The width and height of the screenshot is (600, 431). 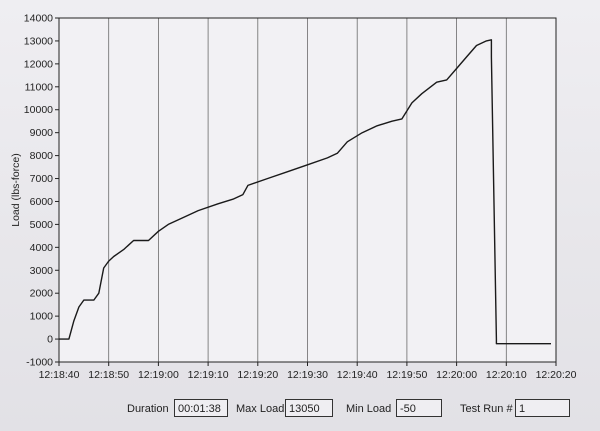 What do you see at coordinates (42, 248) in the screenshot?
I see `y-tick-label: 4000` at bounding box center [42, 248].